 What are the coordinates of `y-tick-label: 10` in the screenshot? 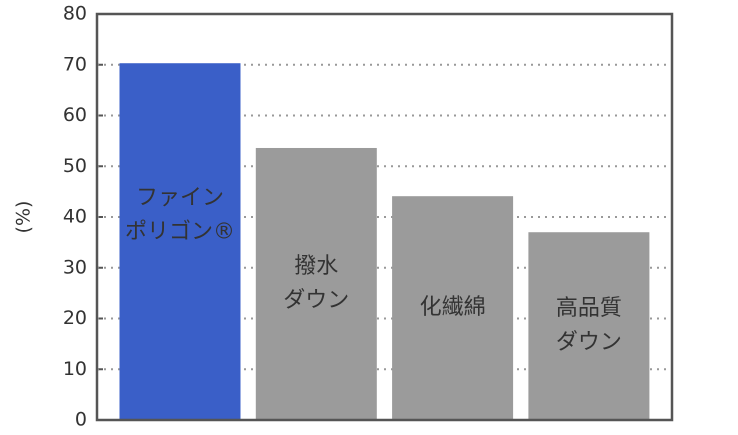 It's located at (75, 369).